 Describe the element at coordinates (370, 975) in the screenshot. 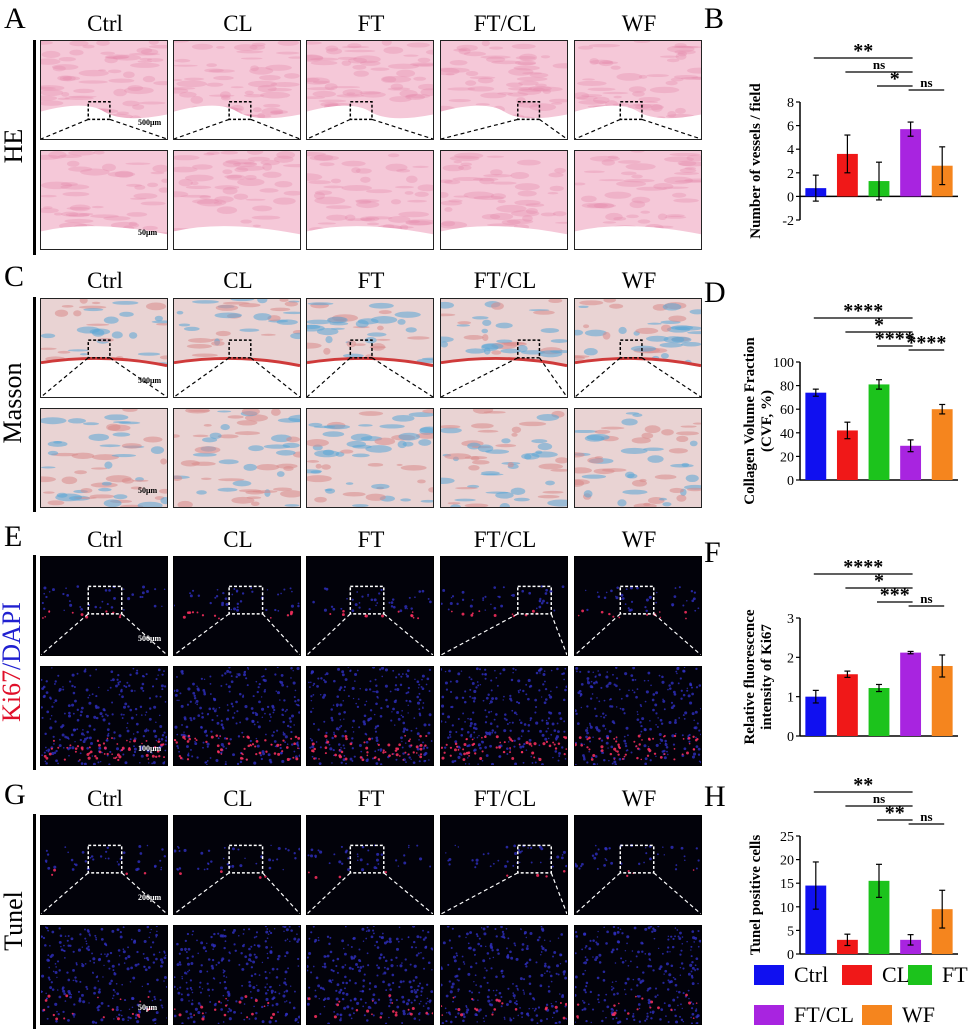

I see `micrograph-tunel-bottom-ft` at that location.